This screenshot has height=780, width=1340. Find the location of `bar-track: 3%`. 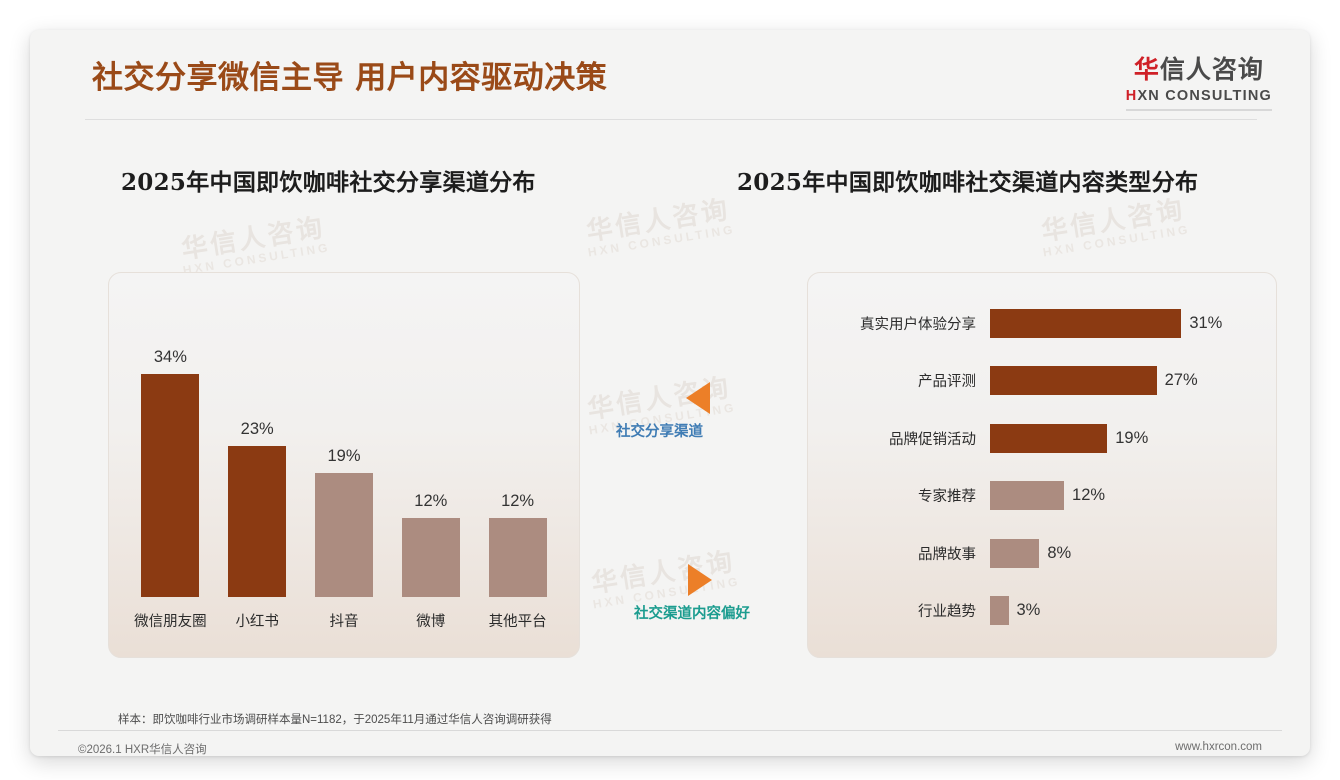

bar-track: 3% is located at coordinates (1128, 611).